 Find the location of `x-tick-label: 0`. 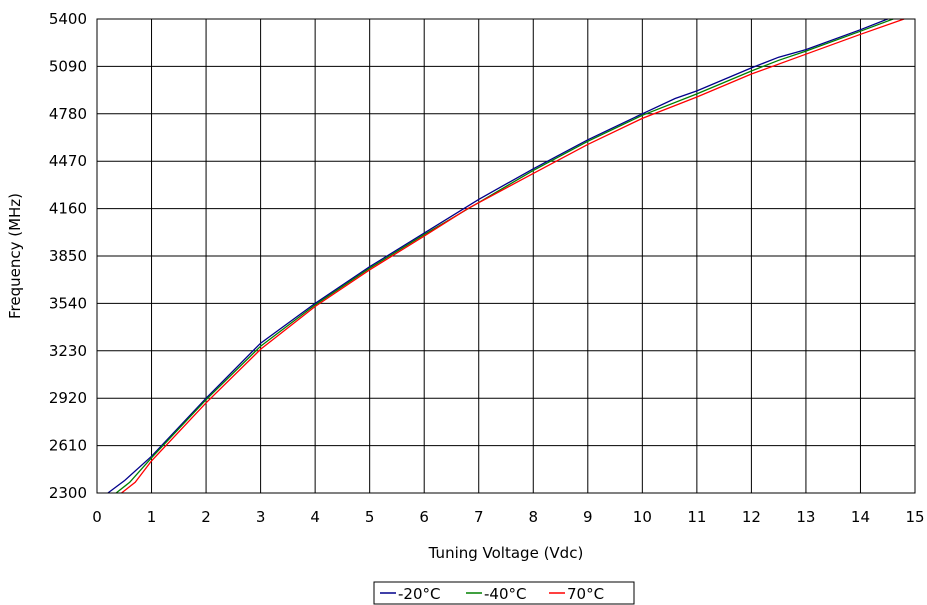

x-tick-label: 0 is located at coordinates (97, 517).